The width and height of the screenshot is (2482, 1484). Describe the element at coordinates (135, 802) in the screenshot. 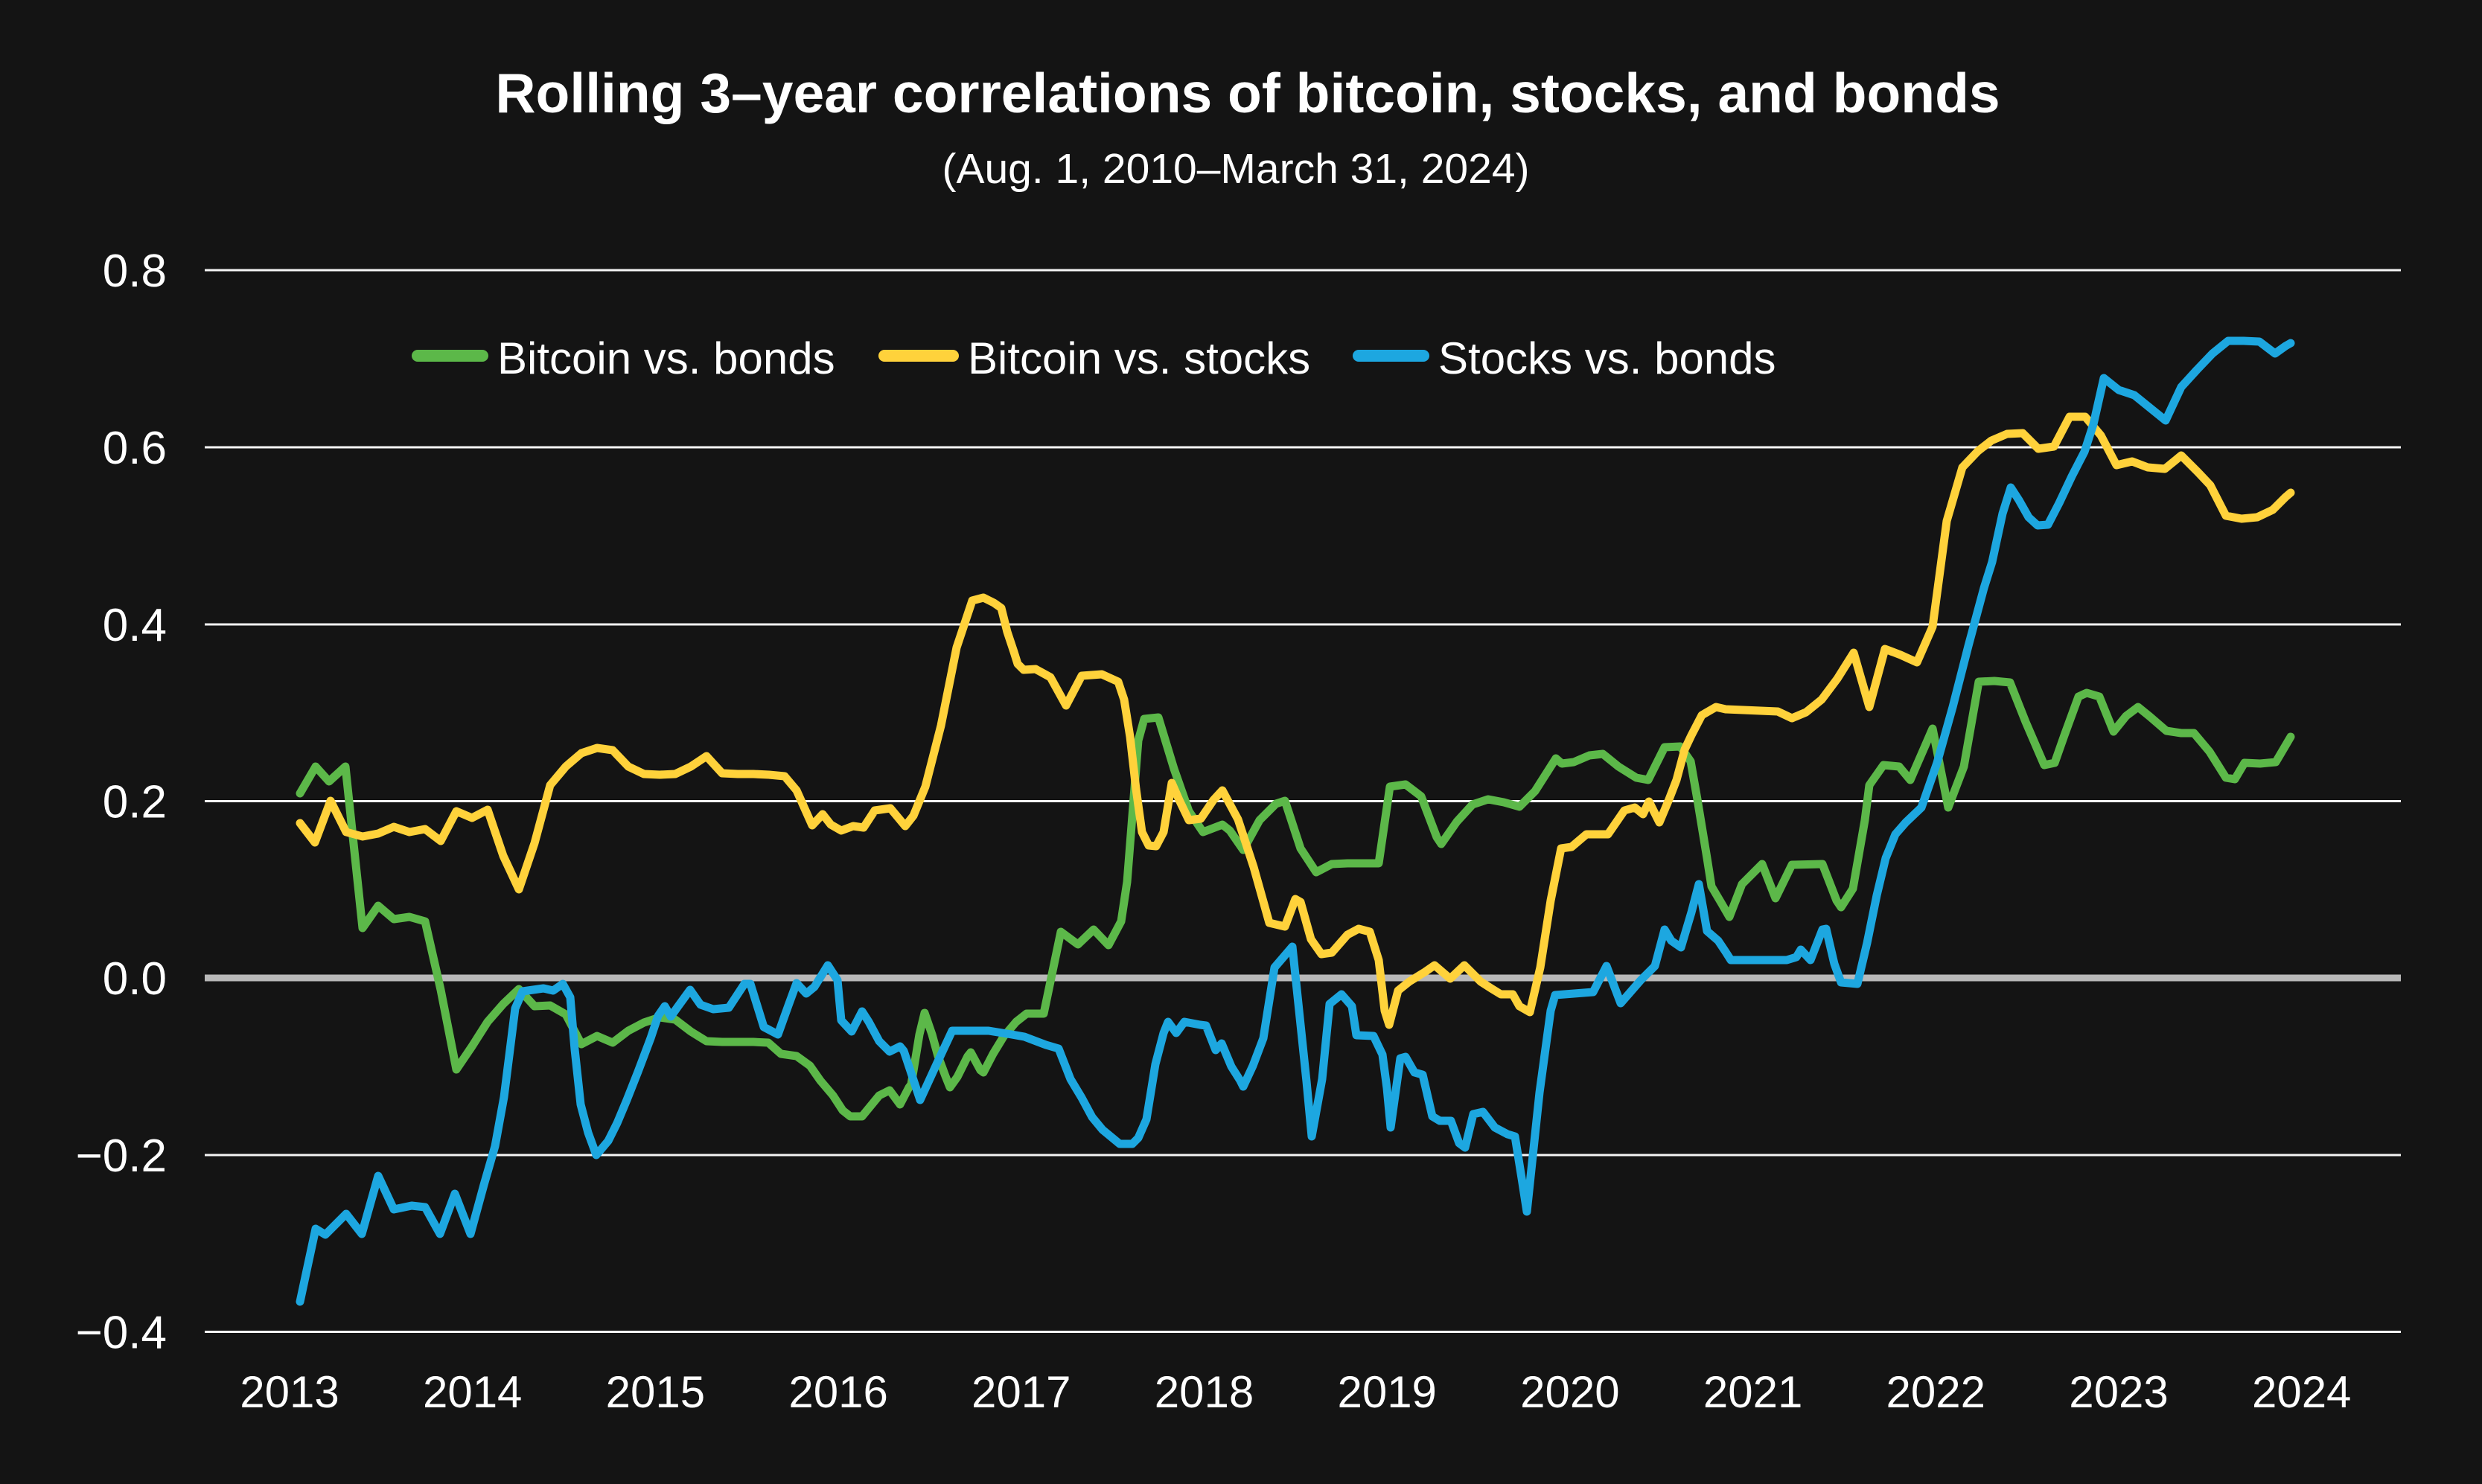

I see `svg-text: 0.2` at that location.